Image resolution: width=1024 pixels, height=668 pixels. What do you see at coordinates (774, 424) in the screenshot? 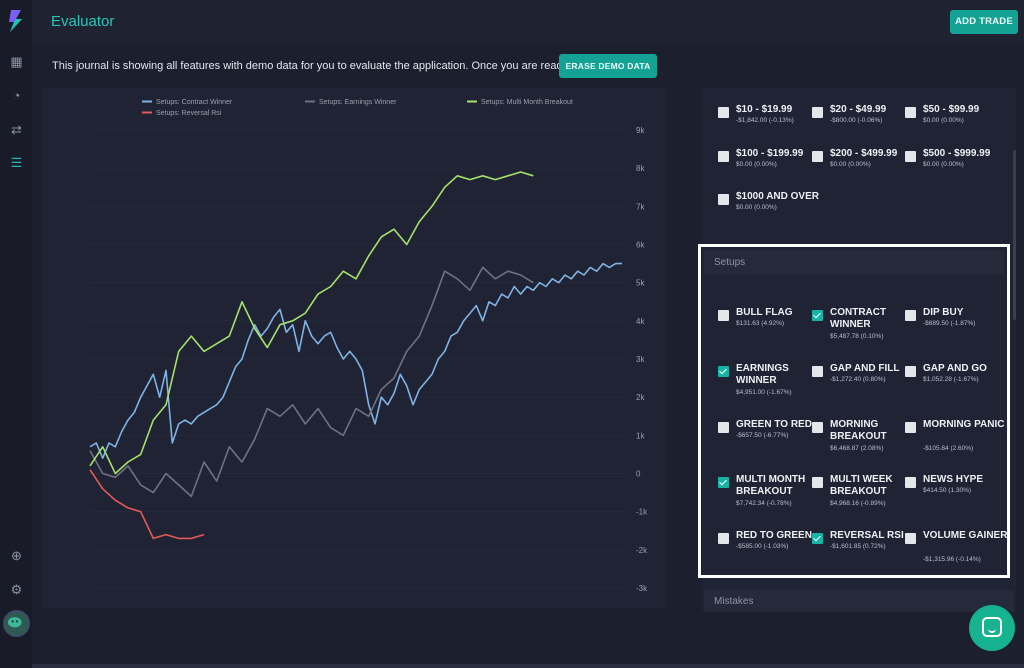
I see `filter-label: GREEN TO RED` at bounding box center [774, 424].